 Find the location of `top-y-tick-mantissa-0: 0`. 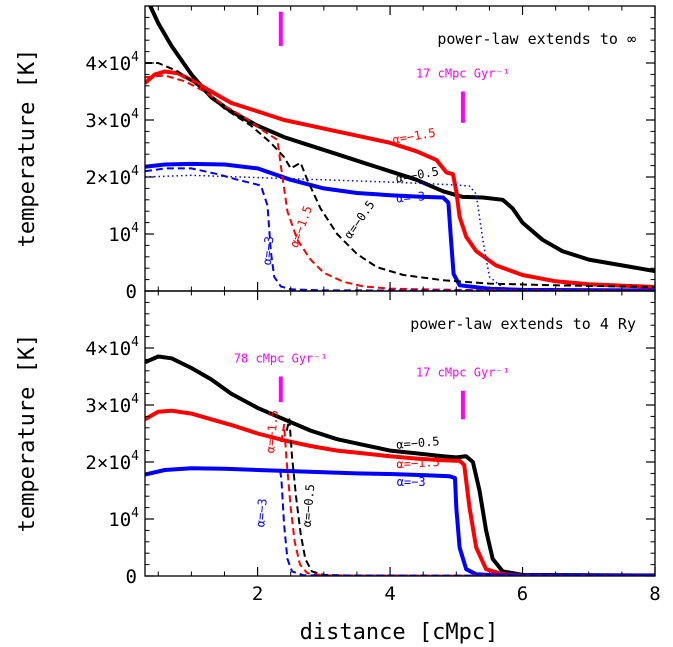

top-y-tick-mantissa-0: 0 is located at coordinates (131, 292).